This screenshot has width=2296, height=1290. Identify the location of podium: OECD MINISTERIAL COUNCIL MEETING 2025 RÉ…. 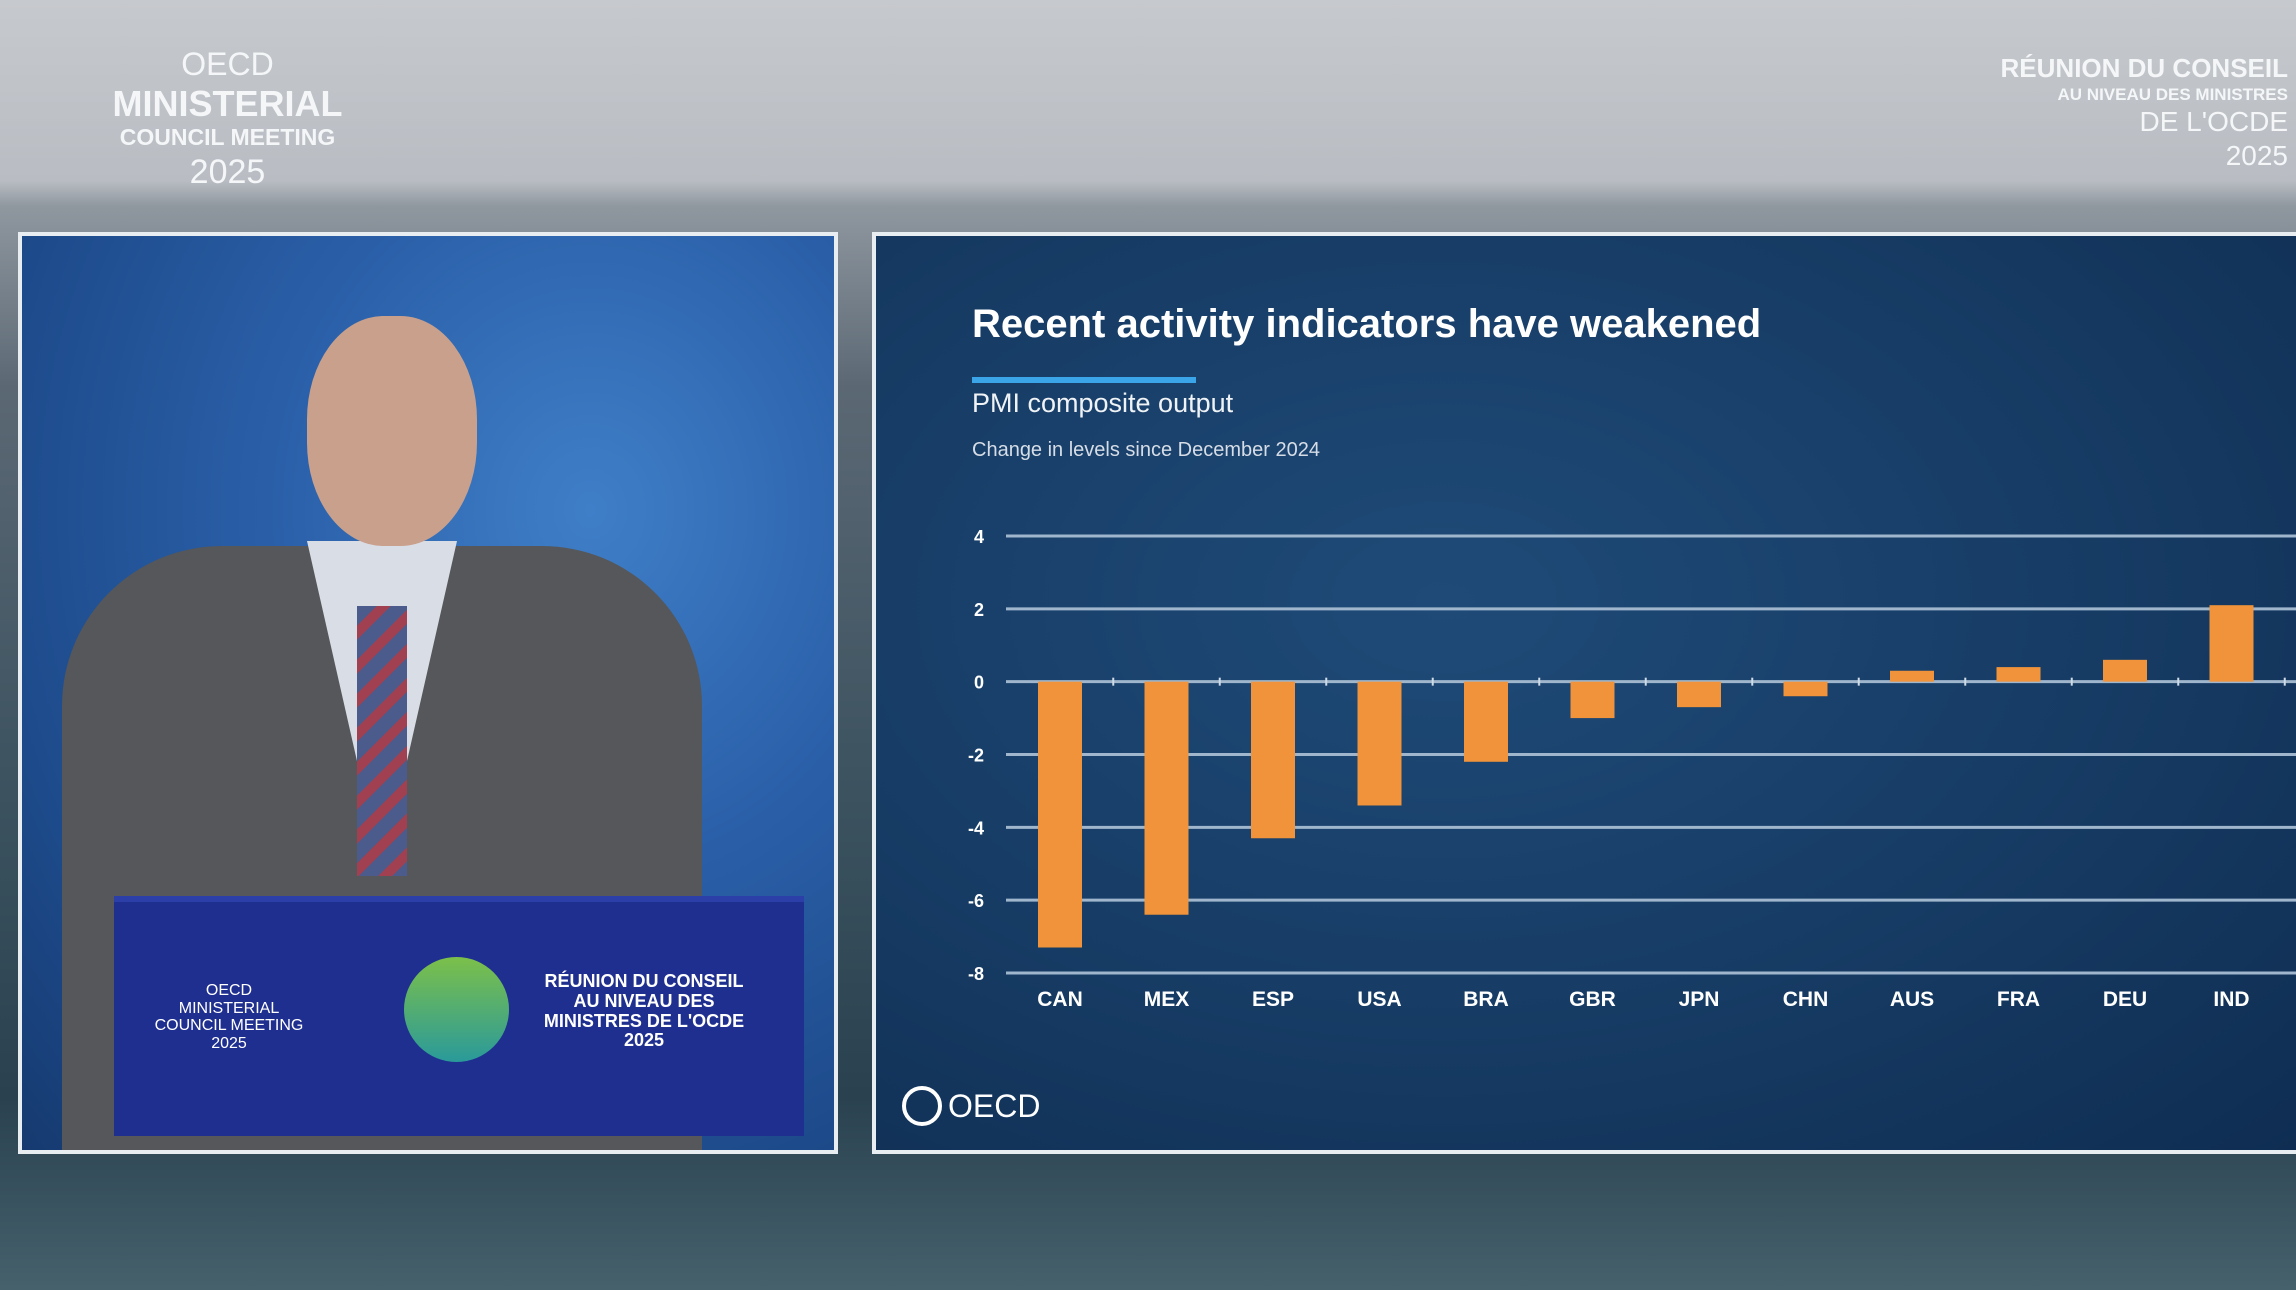
(459, 1016).